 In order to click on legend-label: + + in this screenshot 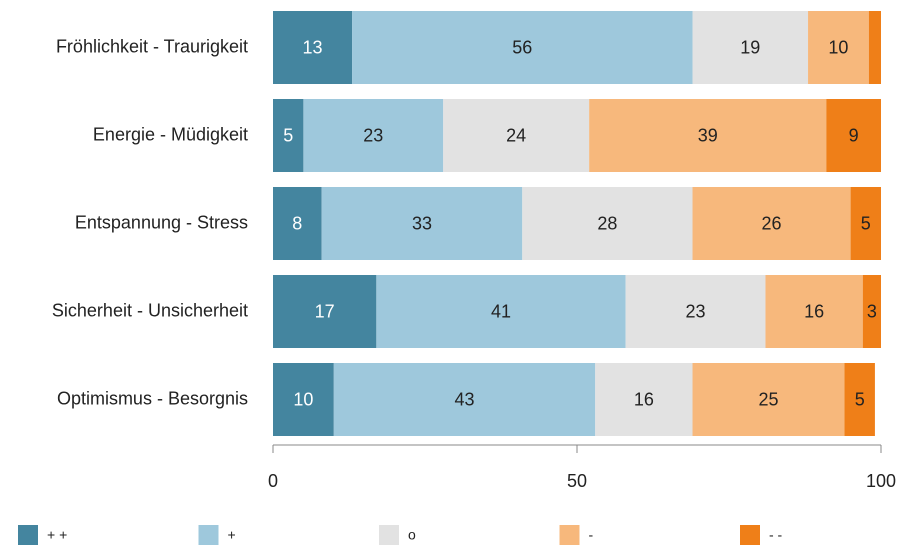, I will do `click(57, 535)`.